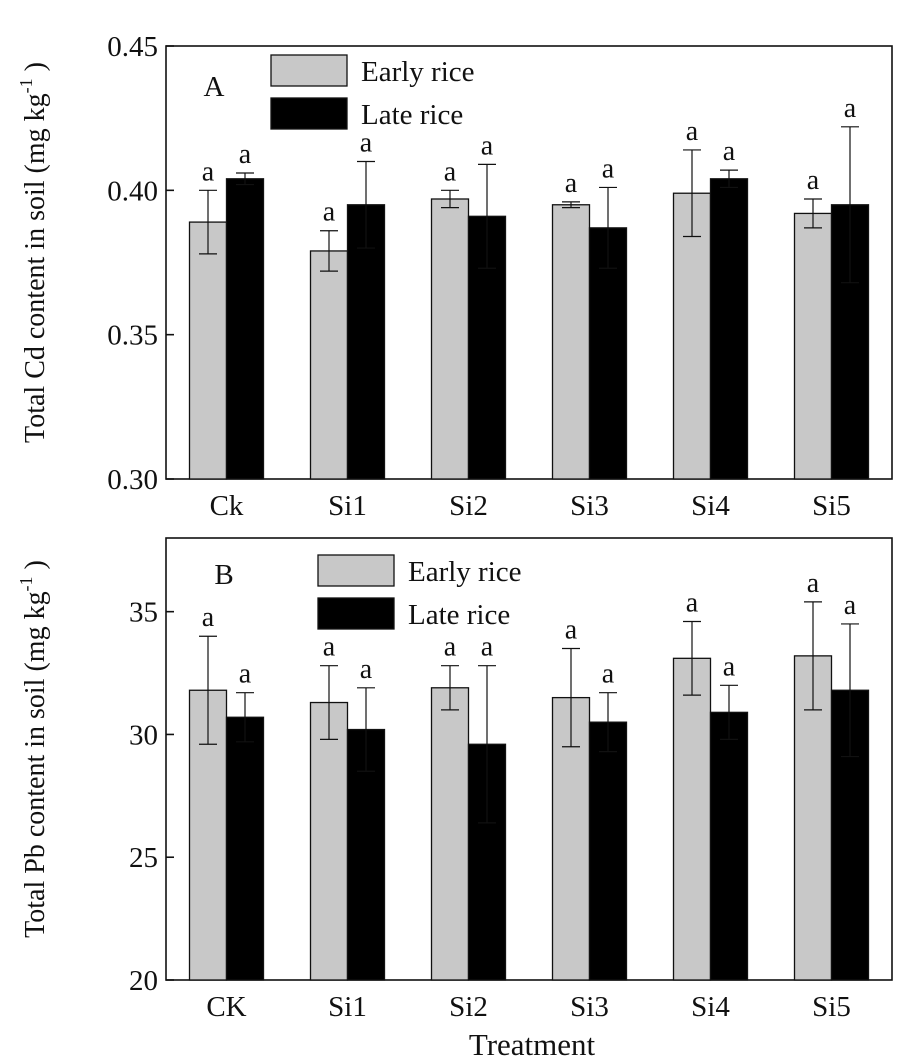 The image size is (903, 1062). I want to click on y-tick-label: 30, so click(143, 735).